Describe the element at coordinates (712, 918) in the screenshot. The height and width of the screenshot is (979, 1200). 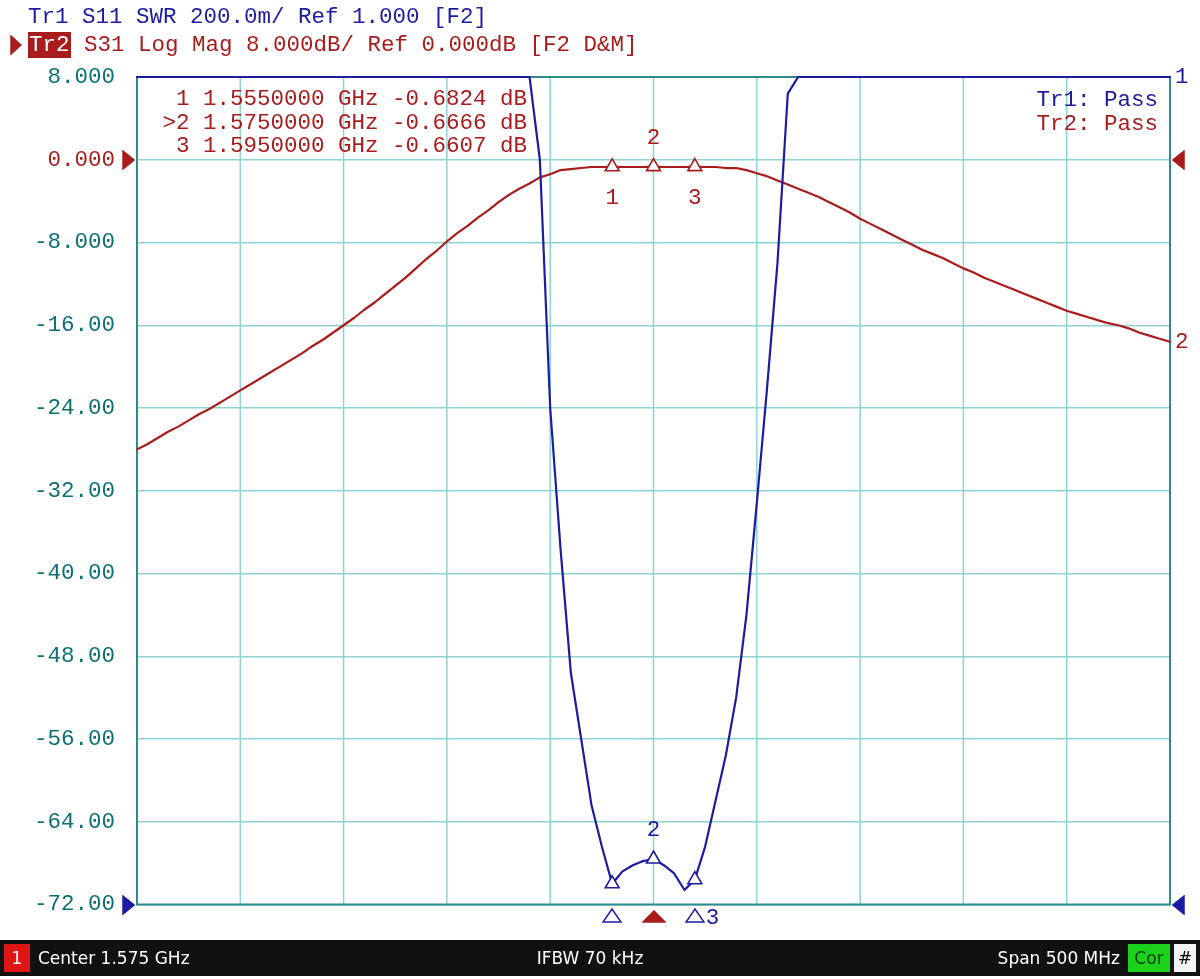
I see `text: 3` at that location.